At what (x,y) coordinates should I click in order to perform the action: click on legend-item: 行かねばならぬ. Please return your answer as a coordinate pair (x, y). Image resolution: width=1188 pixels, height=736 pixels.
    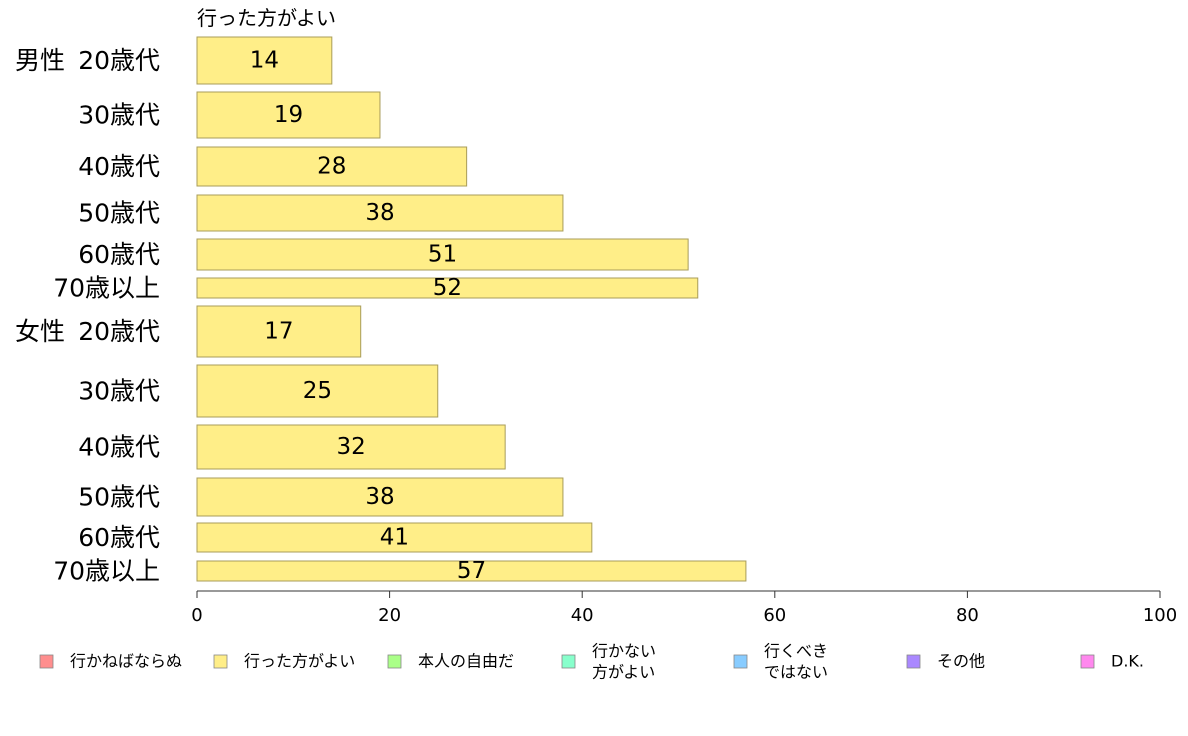
    Looking at the image, I should click on (110, 661).